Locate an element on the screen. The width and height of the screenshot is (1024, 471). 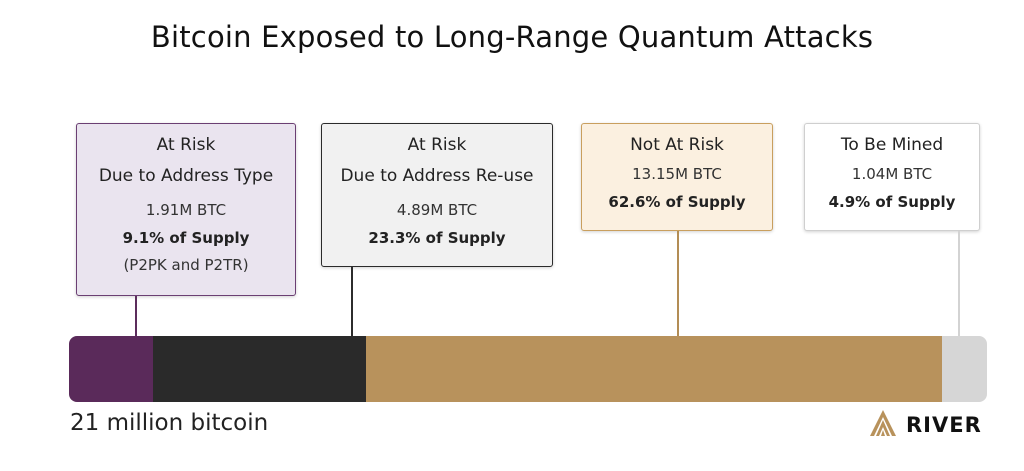
card-amount: 1.91M BTC is located at coordinates (186, 210).